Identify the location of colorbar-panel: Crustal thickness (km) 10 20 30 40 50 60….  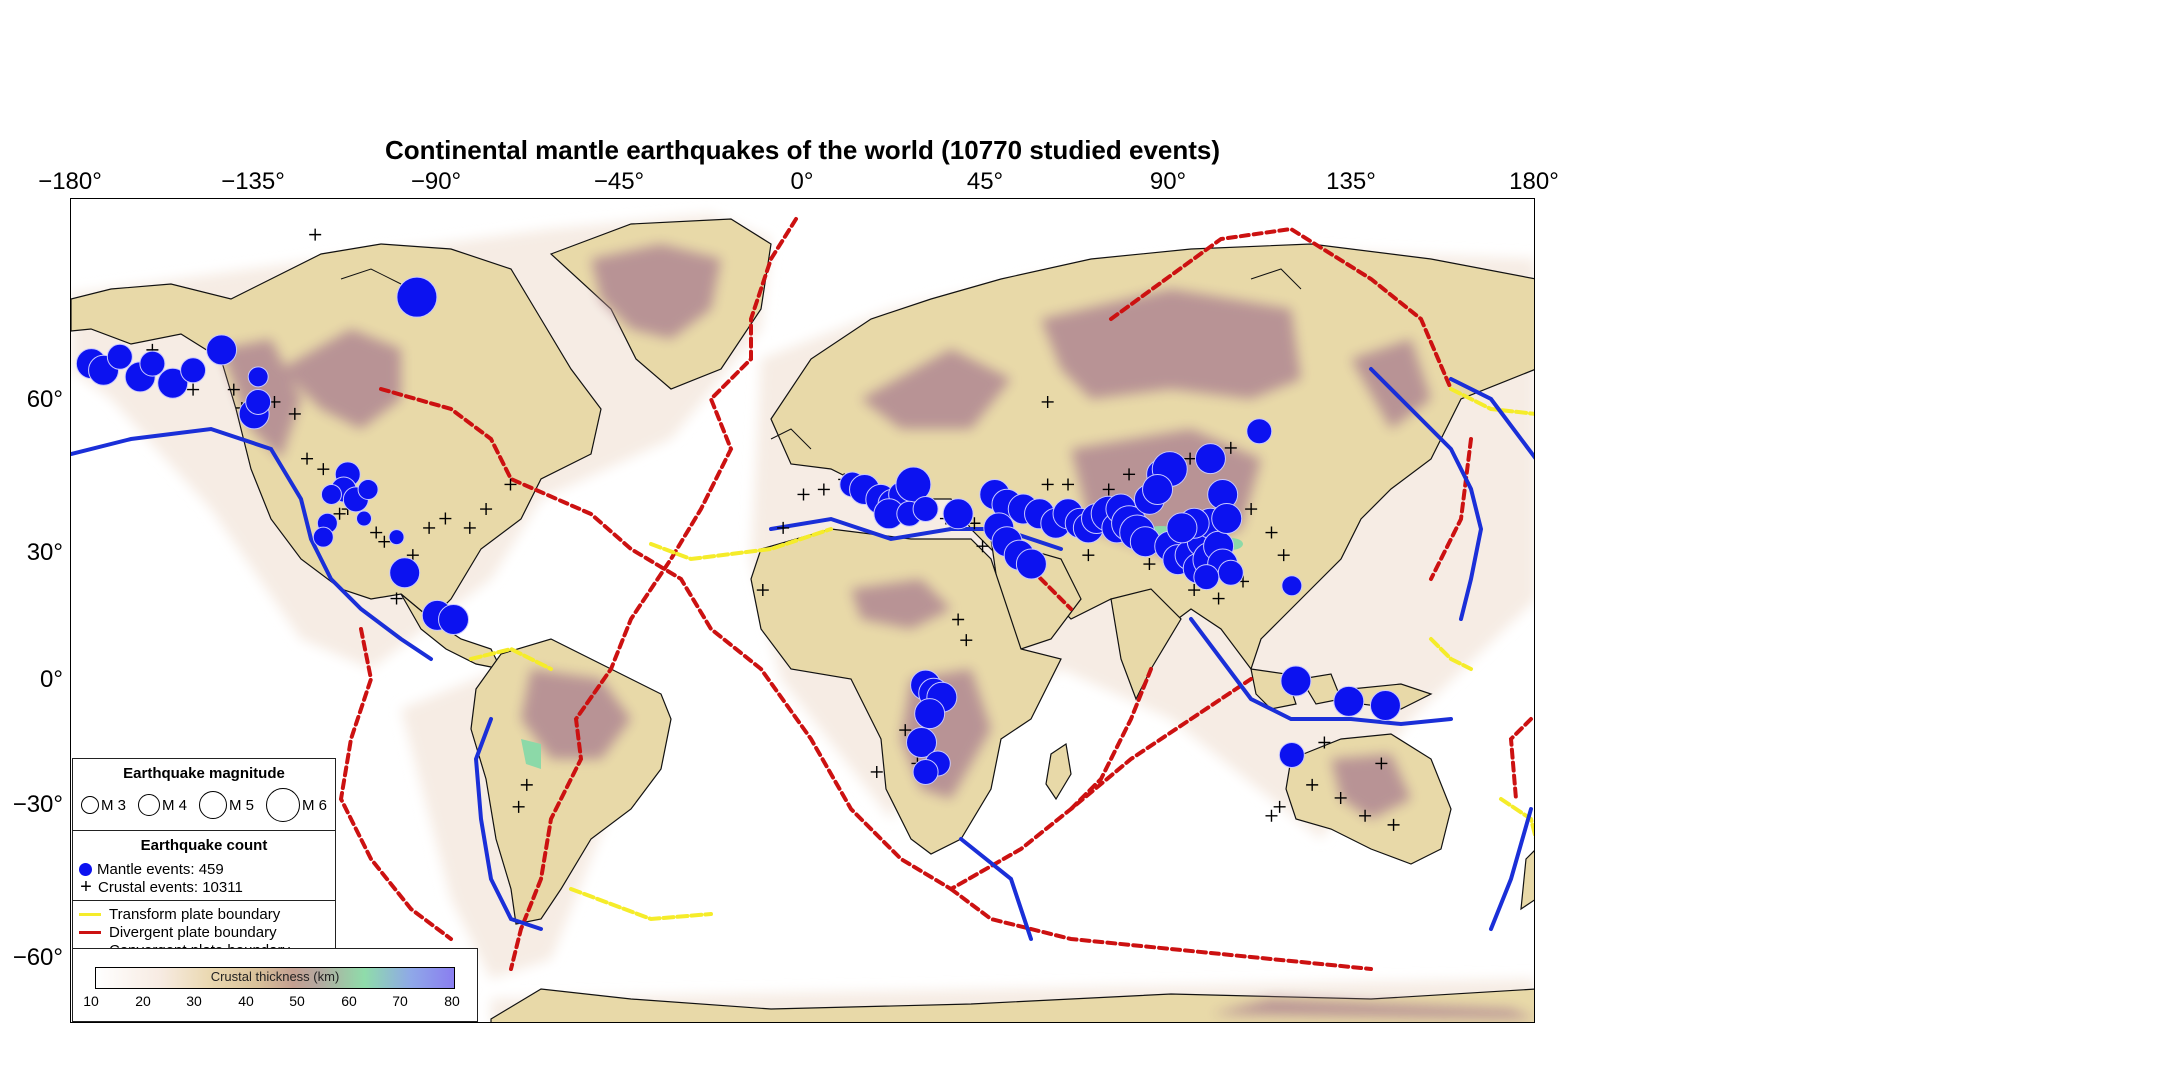
(275, 985).